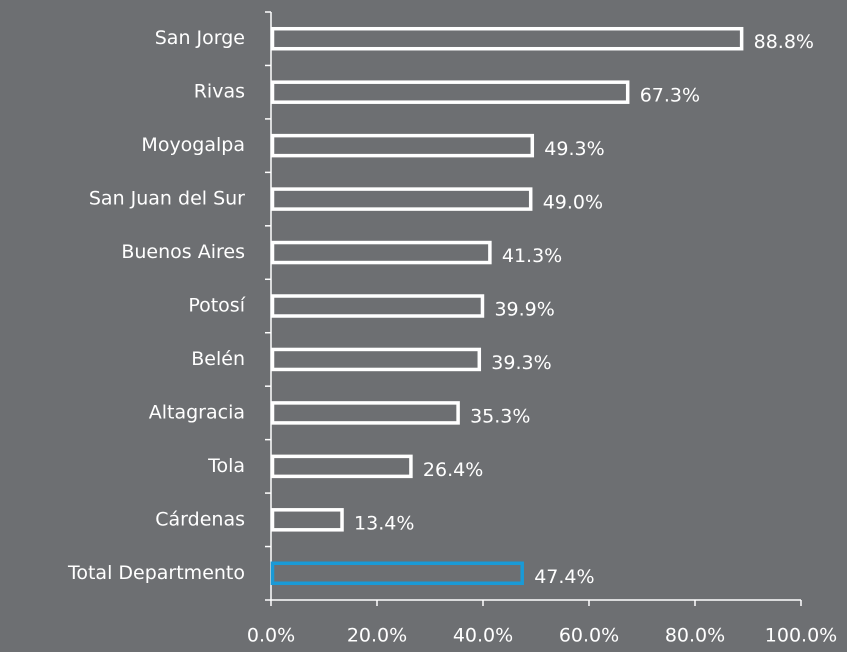 The height and width of the screenshot is (652, 847). What do you see at coordinates (695, 636) in the screenshot?
I see `x-tick-label: 80.0%` at bounding box center [695, 636].